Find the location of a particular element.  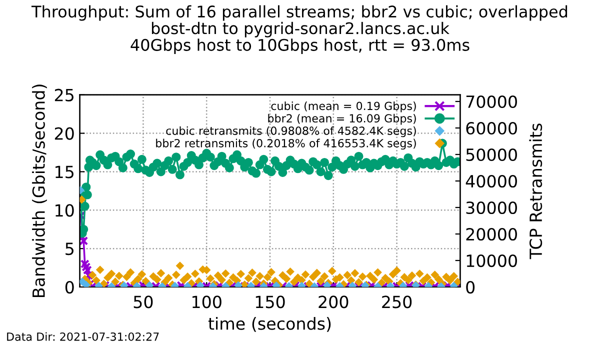

text: Data Dir: 2021-07-31:02:27 is located at coordinates (83, 336).